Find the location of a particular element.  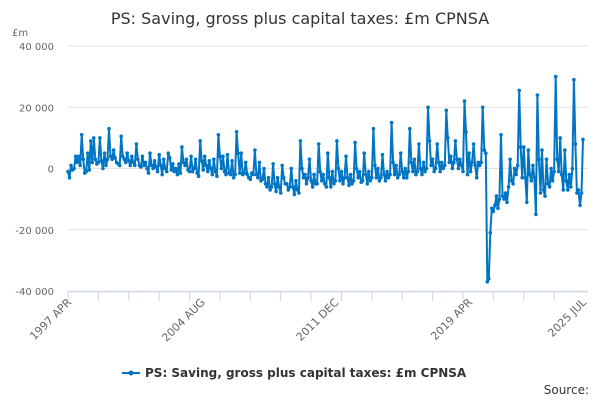

x-tick-label: 2004 AUG is located at coordinates (183, 320).